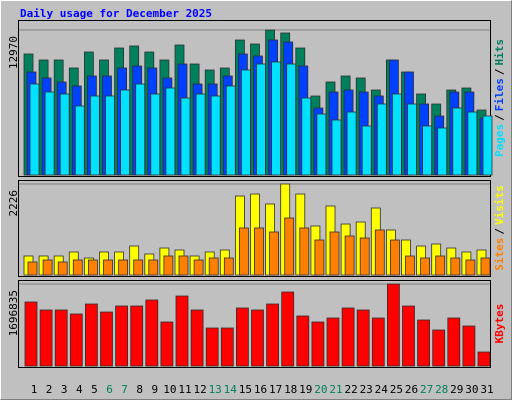 The width and height of the screenshot is (512, 400). I want to click on x-tick-label: 8, so click(139, 389).